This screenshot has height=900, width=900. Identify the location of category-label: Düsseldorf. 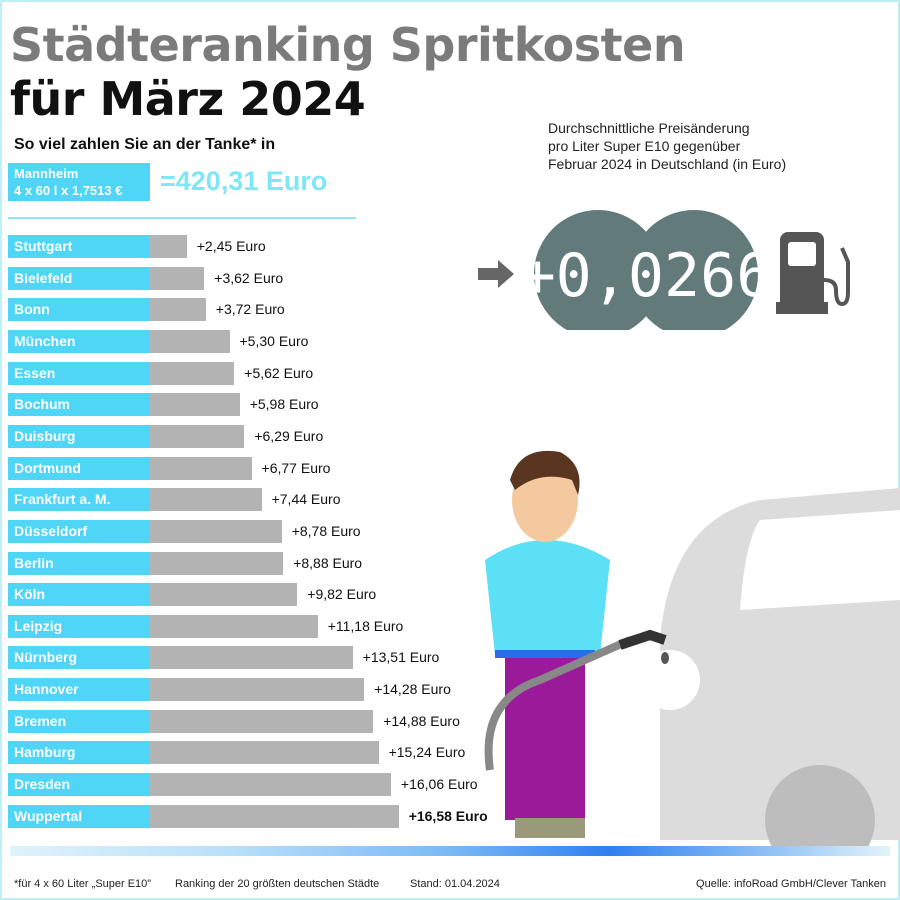
(79, 531).